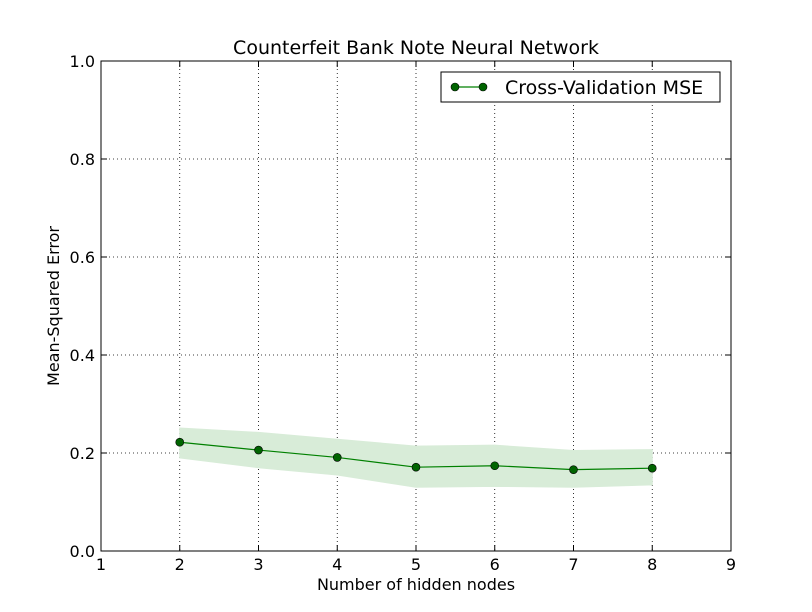 This screenshot has width=812, height=612. I want to click on legend-box, so click(580, 87).